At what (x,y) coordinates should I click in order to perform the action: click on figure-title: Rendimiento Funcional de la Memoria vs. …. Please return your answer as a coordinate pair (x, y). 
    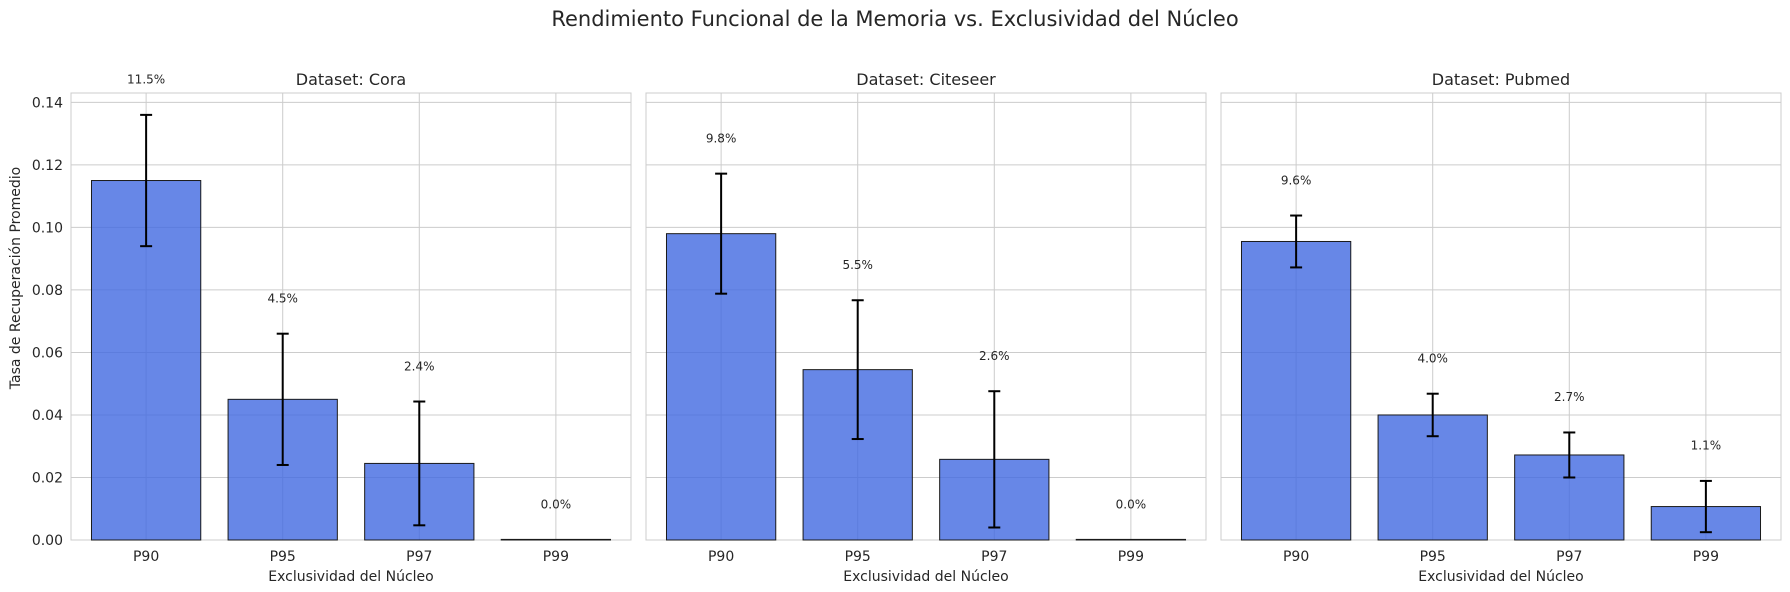
    Looking at the image, I should click on (894, 19).